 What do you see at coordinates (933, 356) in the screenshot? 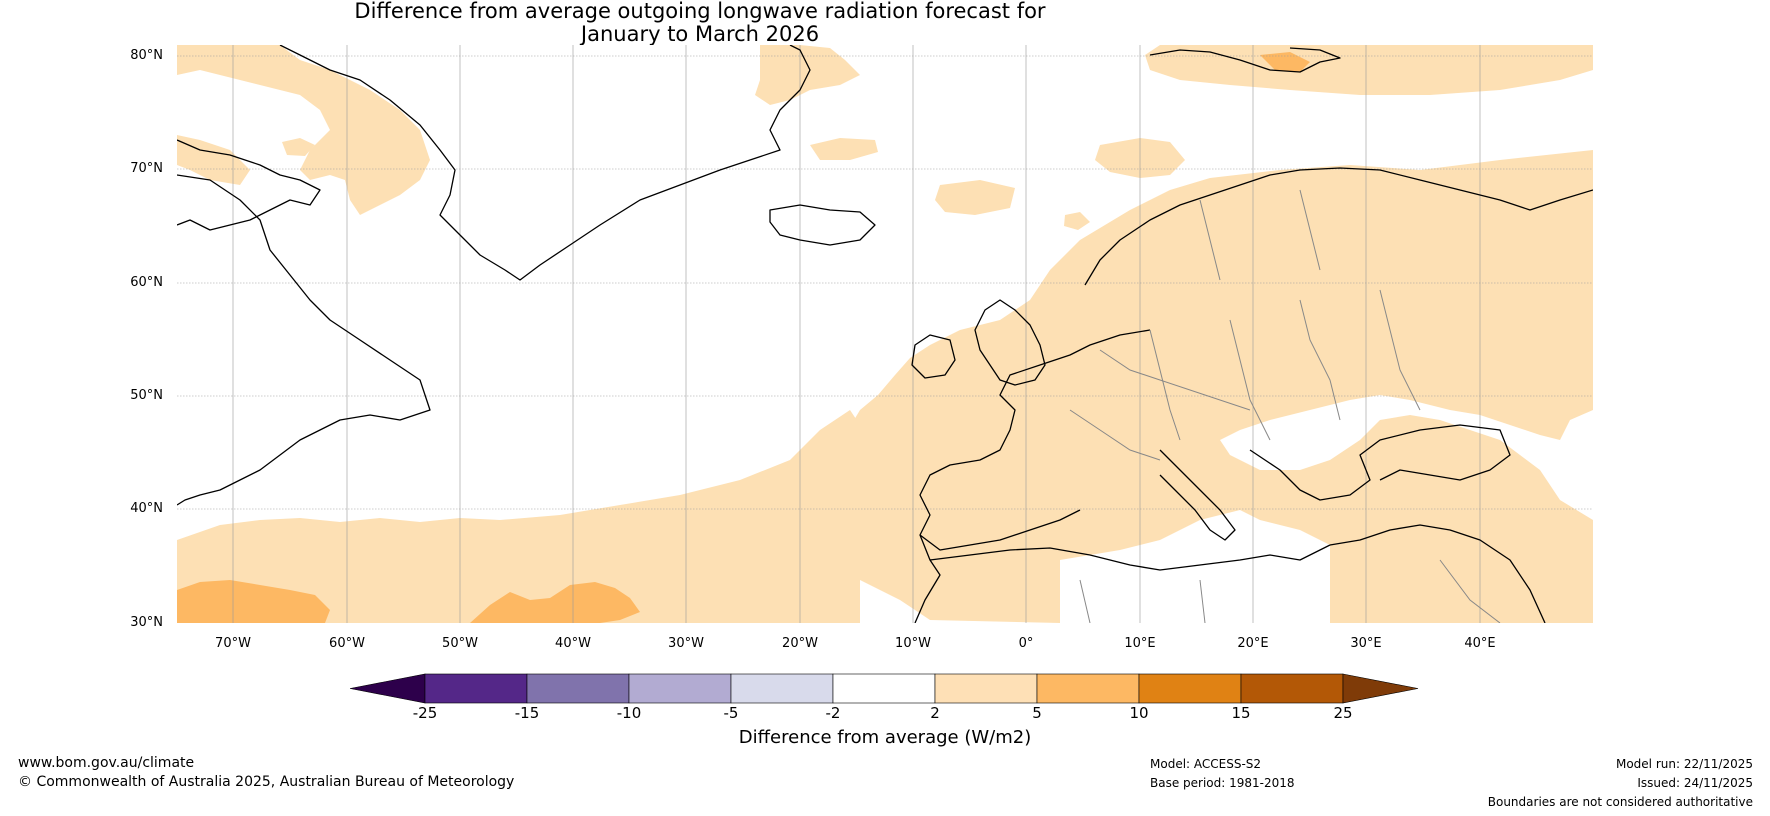
I see `coast-ireland` at bounding box center [933, 356].